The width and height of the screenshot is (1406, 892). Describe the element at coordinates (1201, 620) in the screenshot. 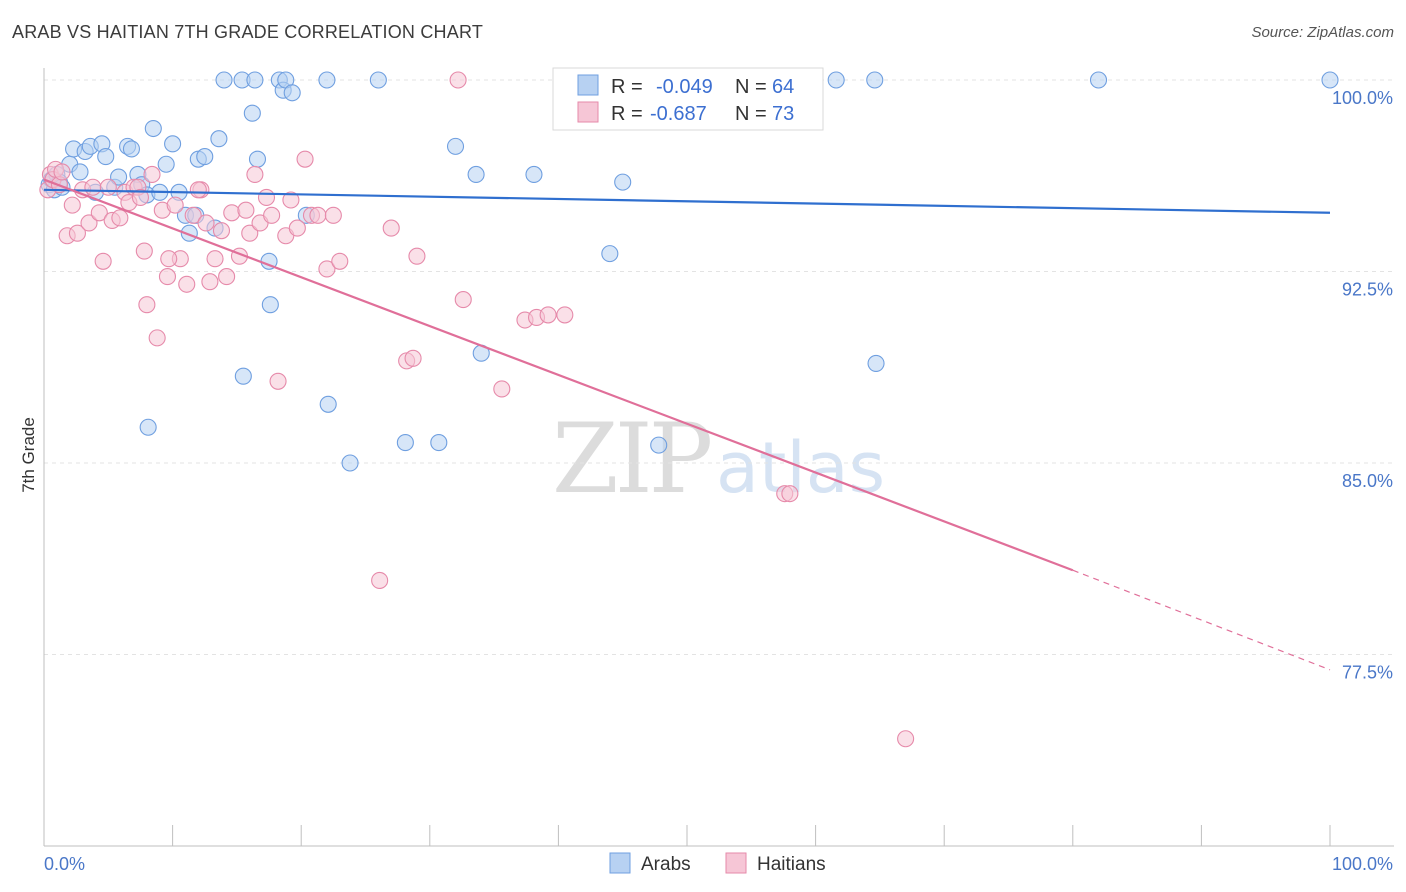

I see `trend-line-extension-haitians` at that location.